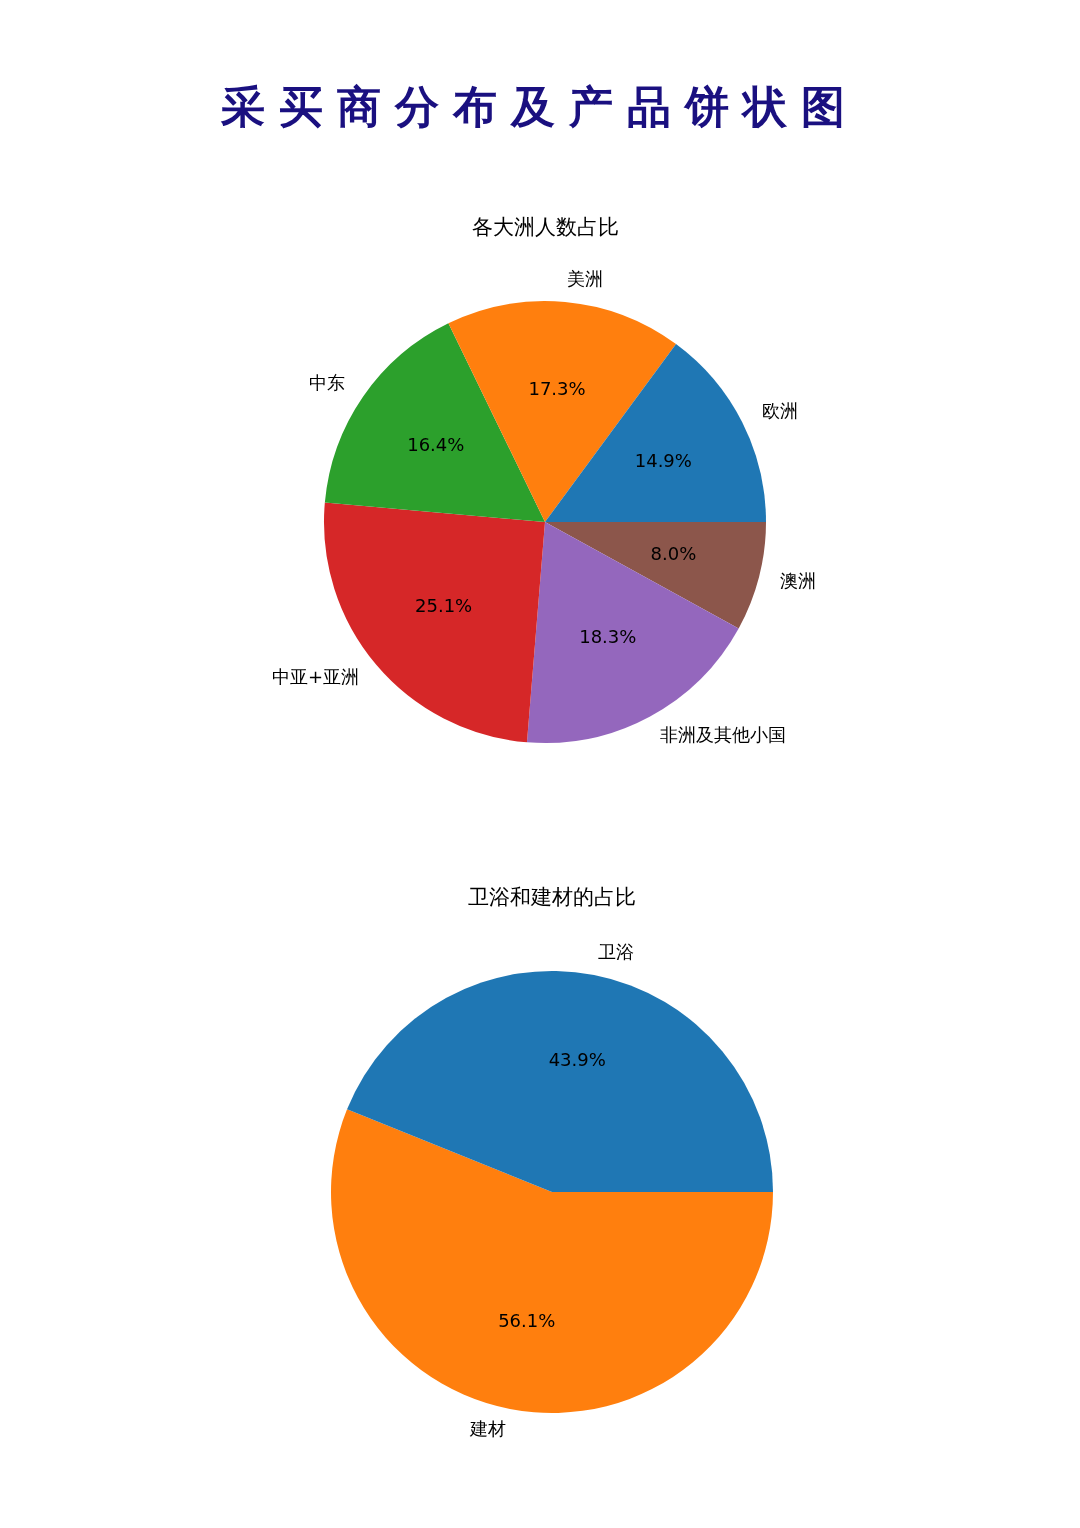 This screenshot has width=1080, height=1528. Describe the element at coordinates (527, 1320) in the screenshot. I see `data-label: 56.1%` at that location.